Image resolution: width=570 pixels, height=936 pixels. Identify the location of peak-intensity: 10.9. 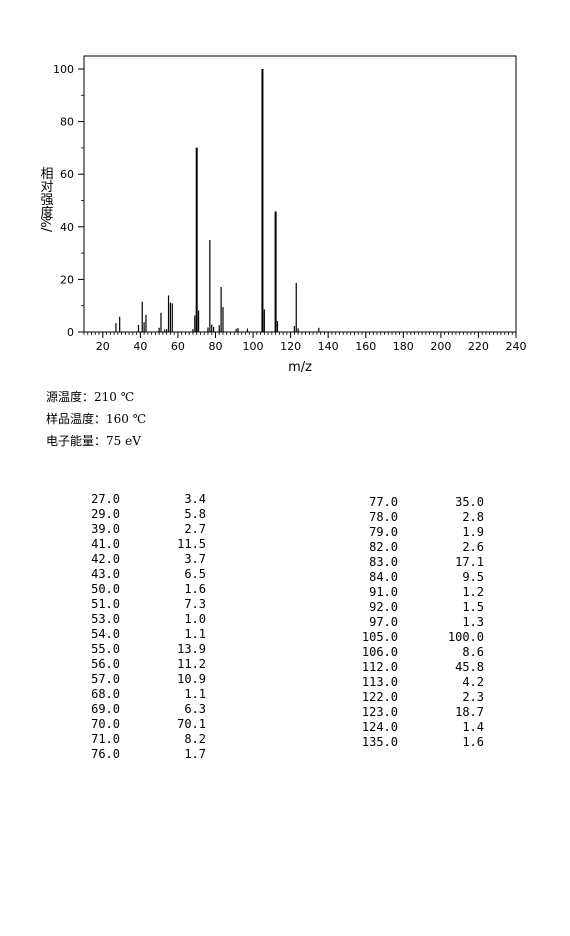
(191, 679).